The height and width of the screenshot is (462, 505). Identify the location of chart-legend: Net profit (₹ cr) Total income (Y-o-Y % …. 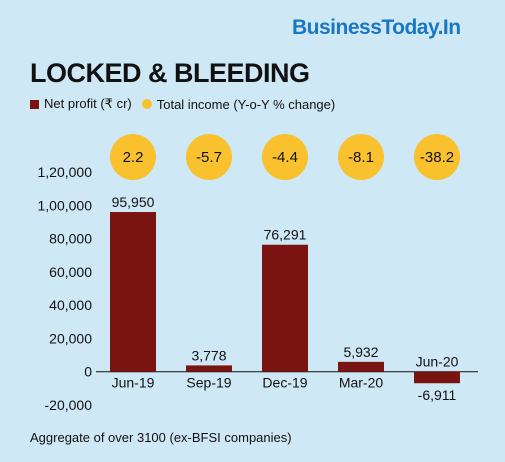
(182, 104).